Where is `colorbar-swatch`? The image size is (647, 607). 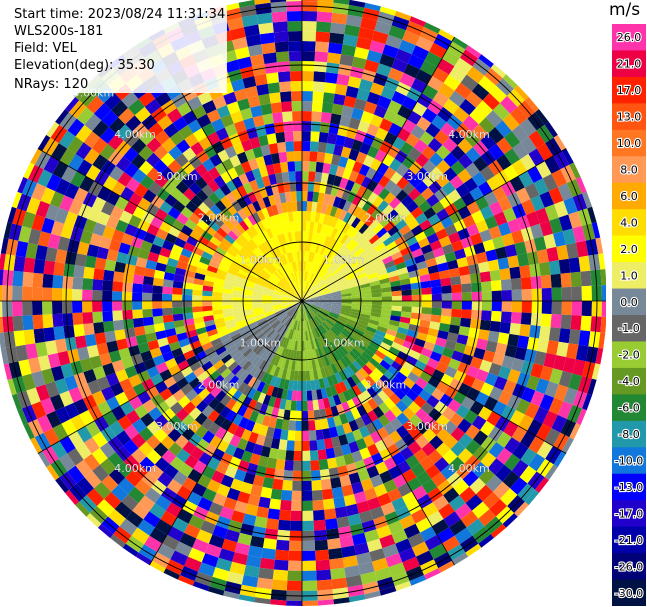 colorbar-swatch is located at coordinates (629, 461).